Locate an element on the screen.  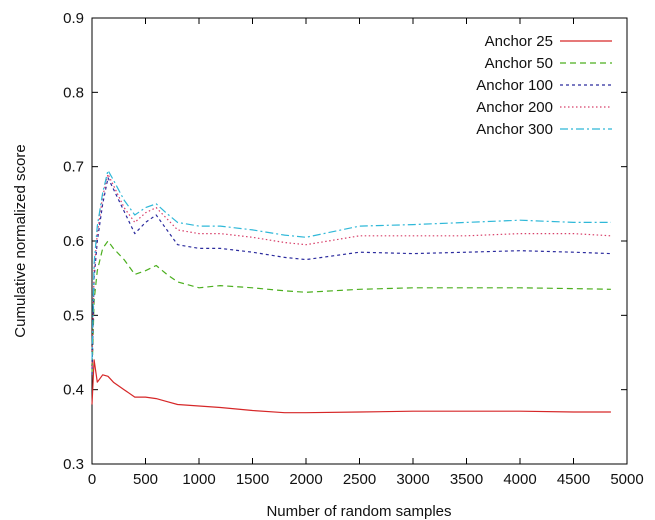
x-tick-label: 3000 is located at coordinates (412, 479).